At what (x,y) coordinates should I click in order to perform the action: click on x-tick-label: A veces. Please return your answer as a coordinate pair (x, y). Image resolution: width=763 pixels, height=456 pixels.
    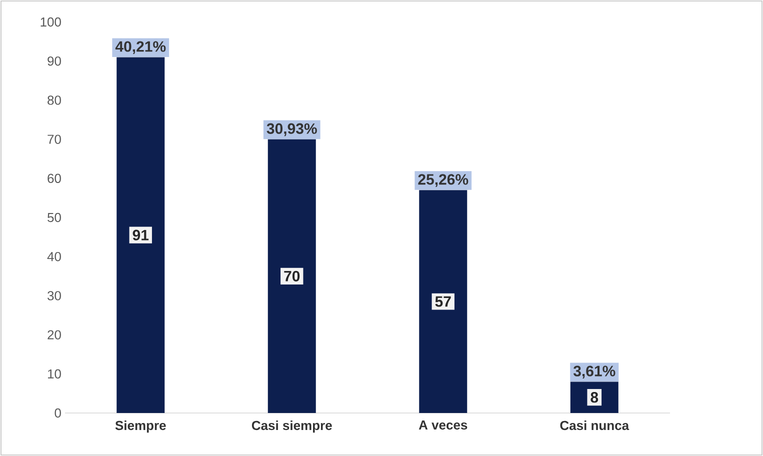
    Looking at the image, I should click on (443, 425).